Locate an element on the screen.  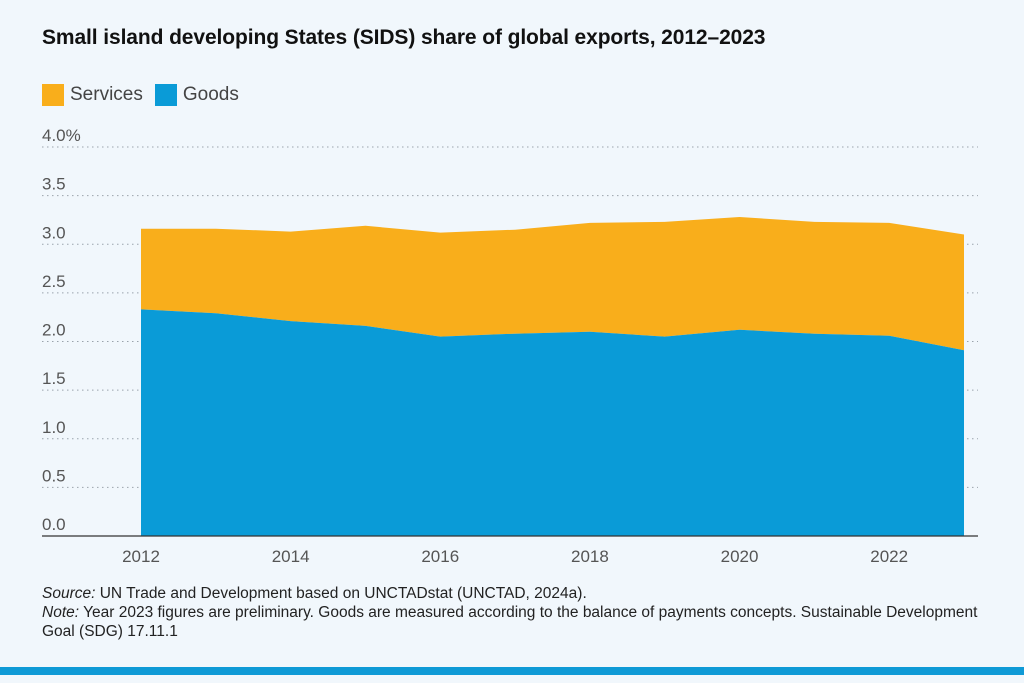
y-tick-label: 0.0 is located at coordinates (54, 524).